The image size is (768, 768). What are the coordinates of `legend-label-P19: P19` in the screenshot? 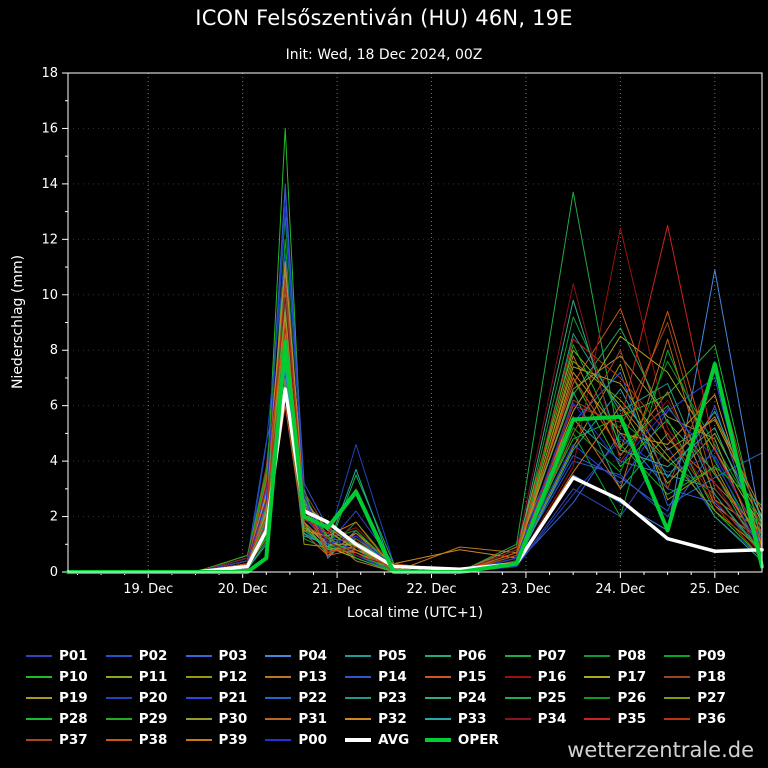 It's located at (73, 698).